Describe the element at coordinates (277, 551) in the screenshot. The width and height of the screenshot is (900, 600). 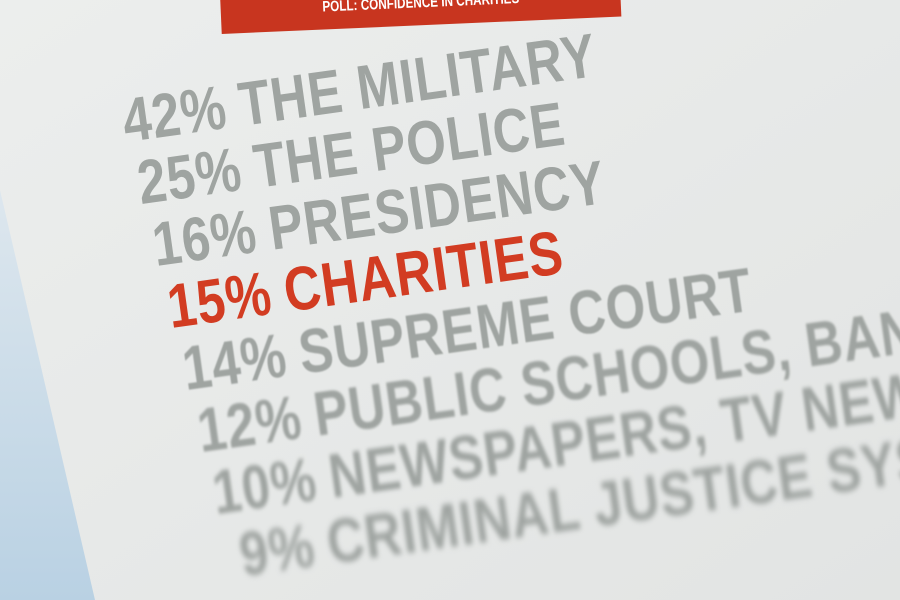
I see `item-percent: 9%` at that location.